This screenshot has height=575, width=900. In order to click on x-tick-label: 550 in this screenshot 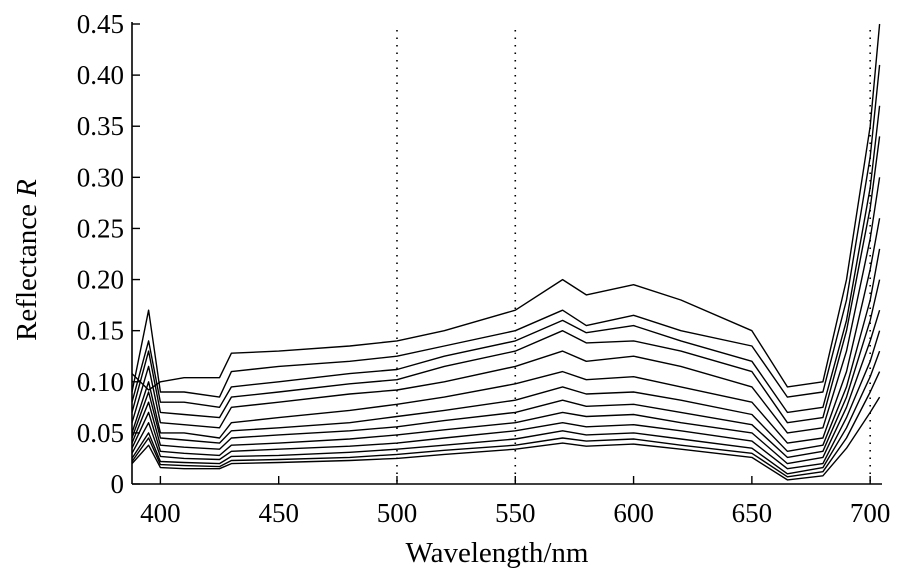, I will do `click(515, 513)`.